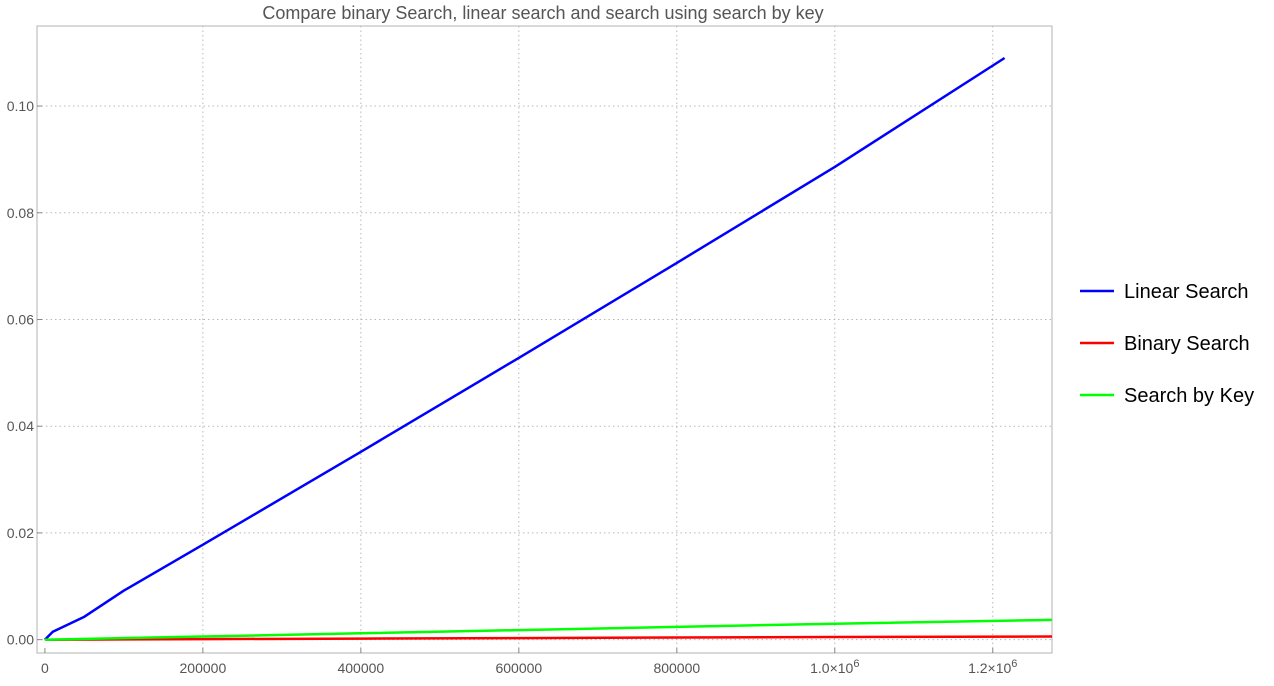 The height and width of the screenshot is (686, 1274). What do you see at coordinates (203, 668) in the screenshot?
I see `x-tick-label: 200000` at bounding box center [203, 668].